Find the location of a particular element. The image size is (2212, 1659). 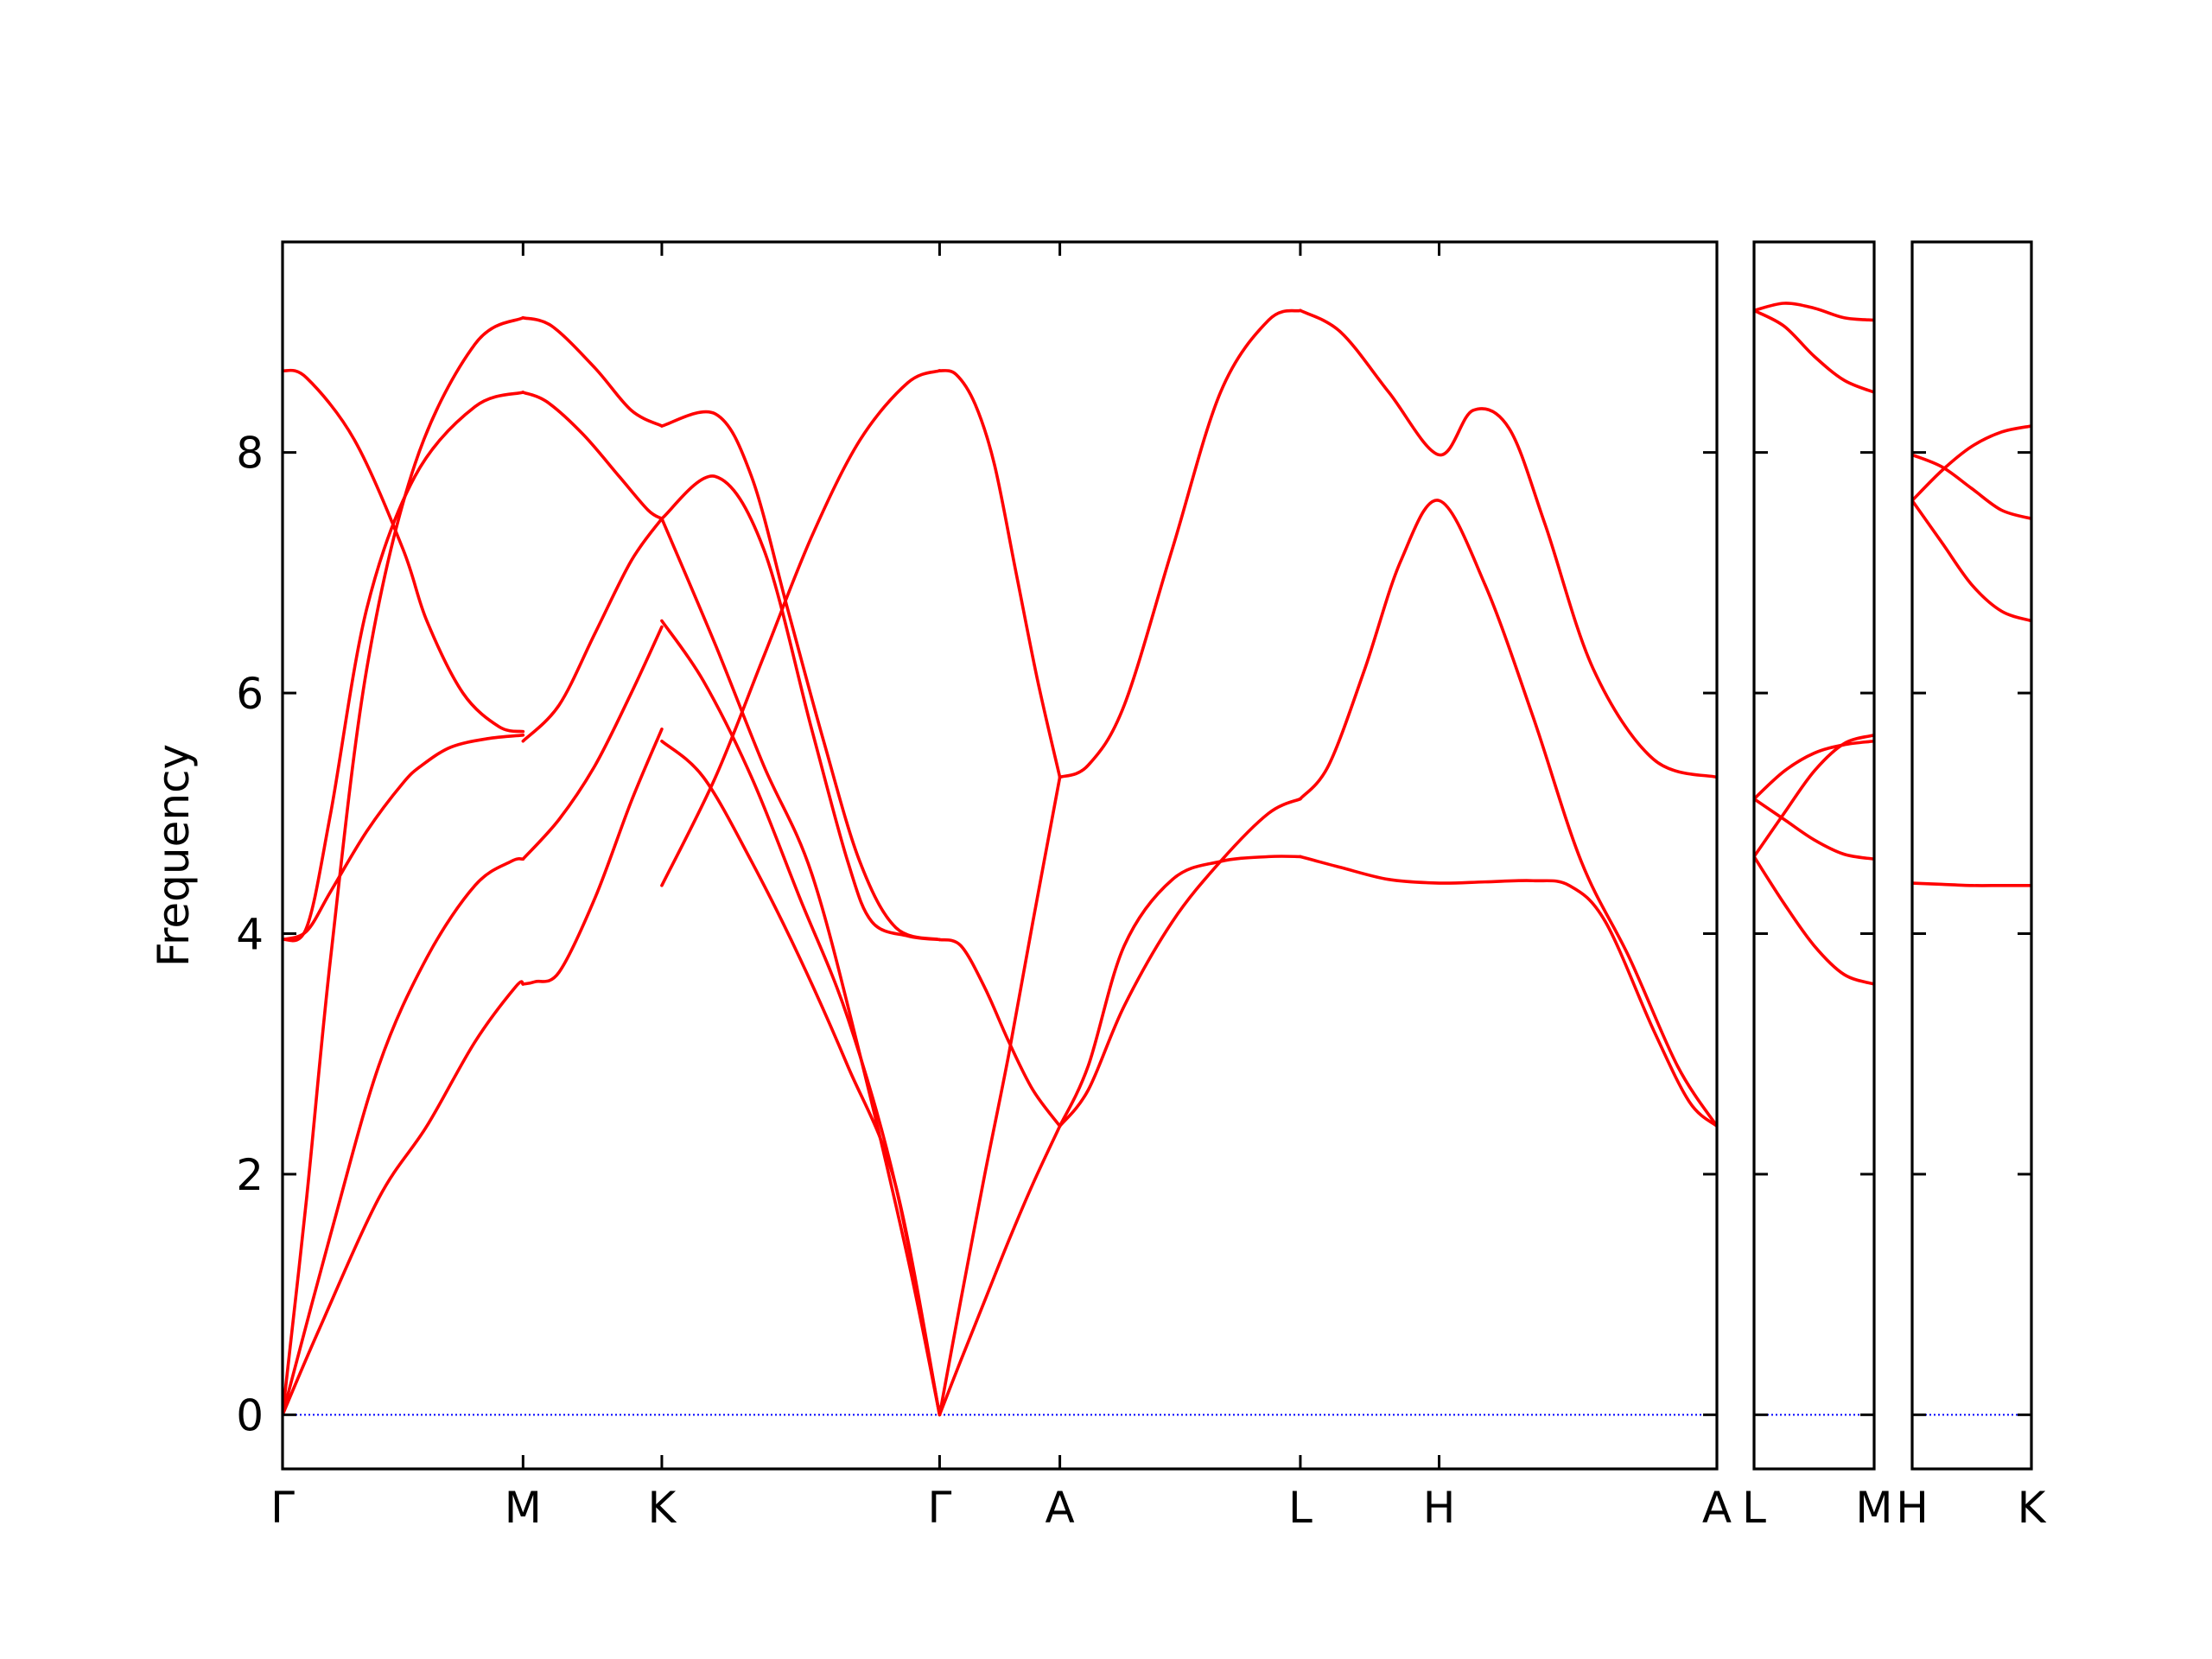

y-axis-label: Frequency is located at coordinates (174, 855).